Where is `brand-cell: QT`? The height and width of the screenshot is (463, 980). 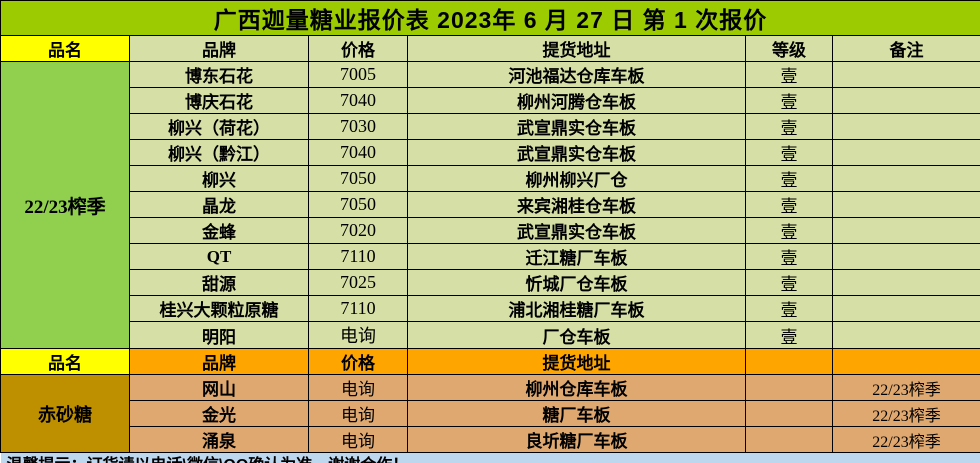
brand-cell: QT is located at coordinates (219, 256).